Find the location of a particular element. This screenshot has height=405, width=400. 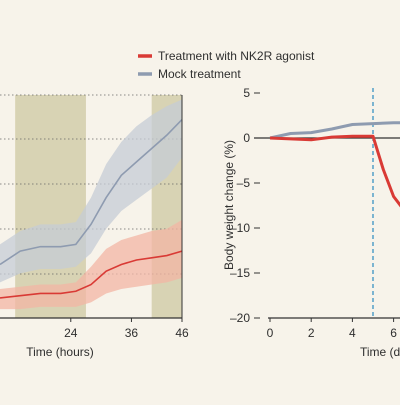

y-tick-label: –15 is located at coordinates (240, 273).